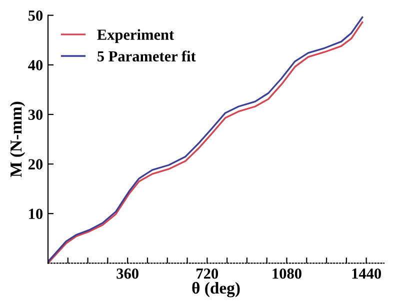 The width and height of the screenshot is (400, 306). Describe the element at coordinates (367, 273) in the screenshot. I see `x-tick-label: 1440` at that location.